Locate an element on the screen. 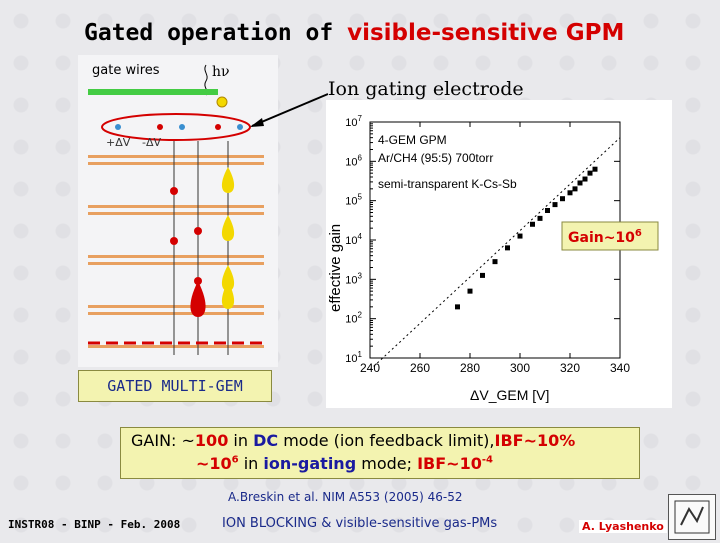 Image resolution: width=720 pixels, height=543 pixels. y-tick-label: 10² is located at coordinates (353, 318).